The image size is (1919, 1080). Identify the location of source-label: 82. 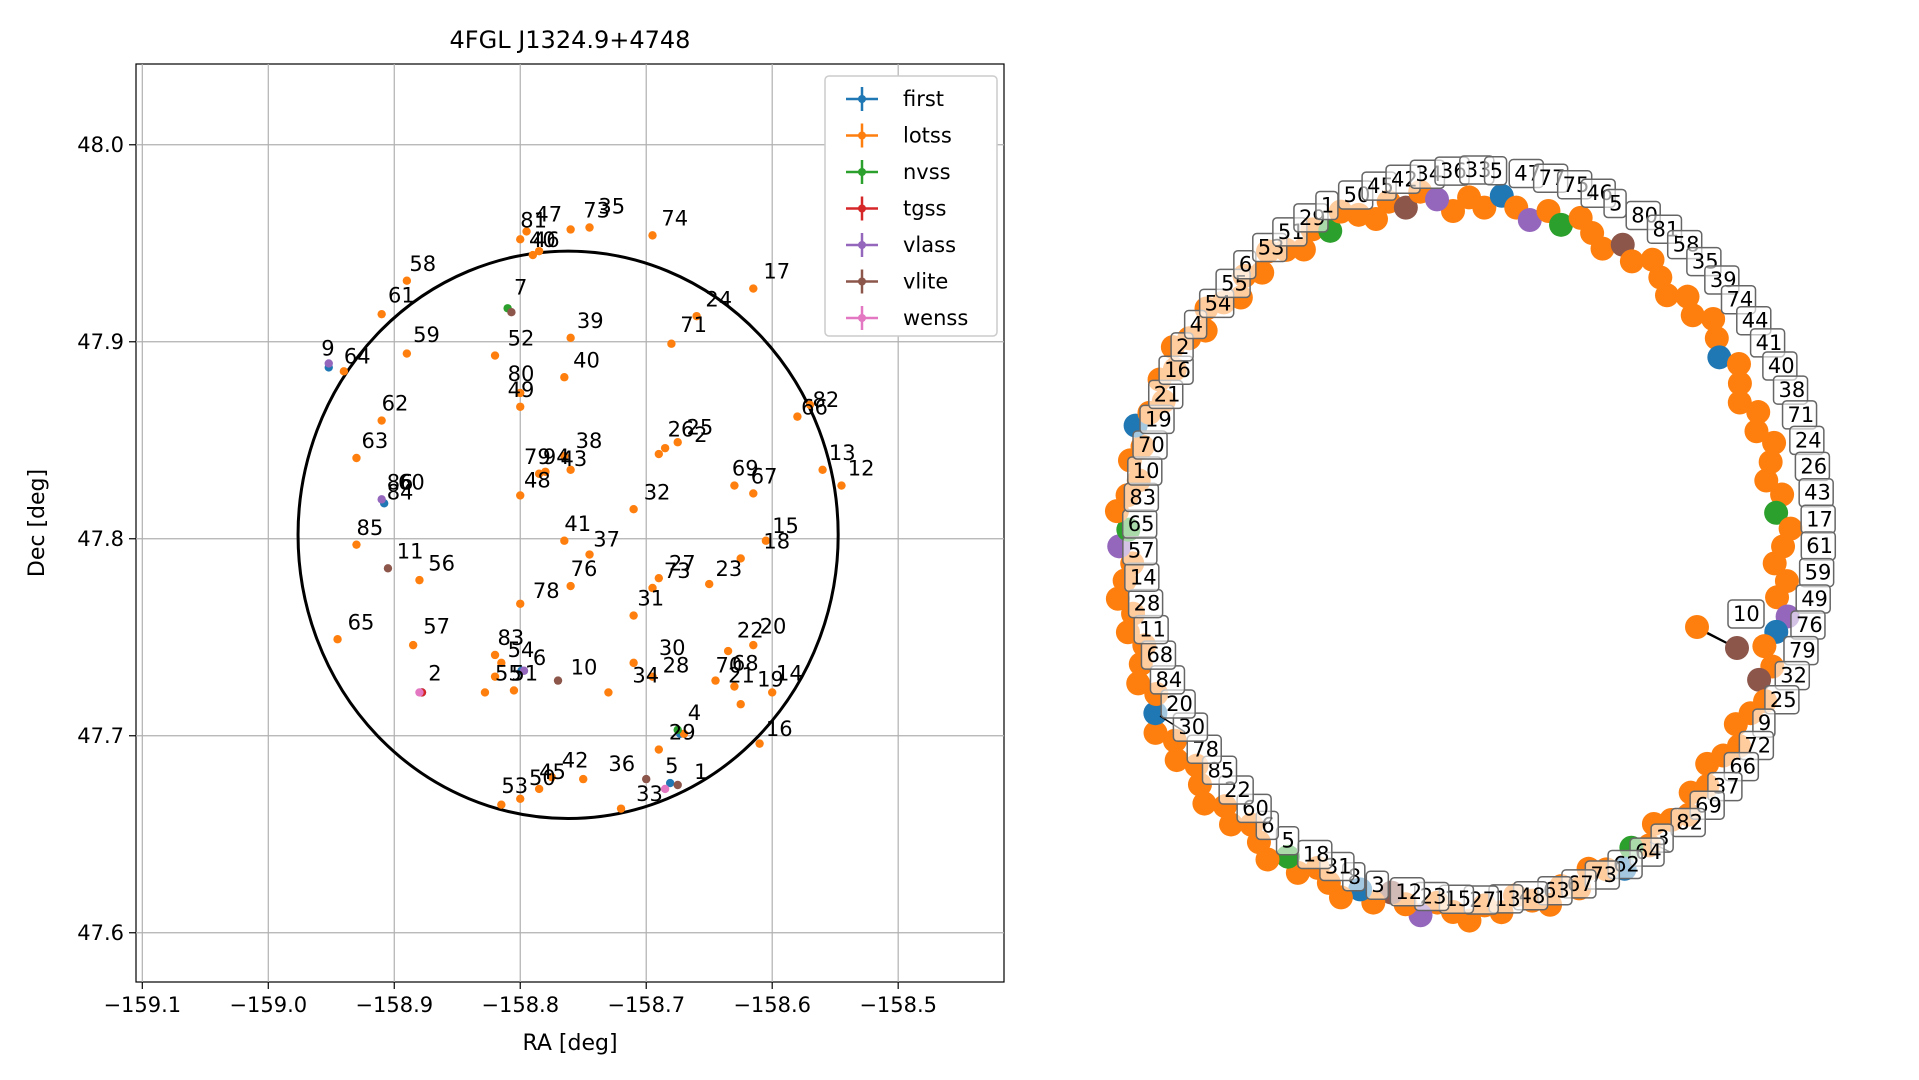
(826, 400).